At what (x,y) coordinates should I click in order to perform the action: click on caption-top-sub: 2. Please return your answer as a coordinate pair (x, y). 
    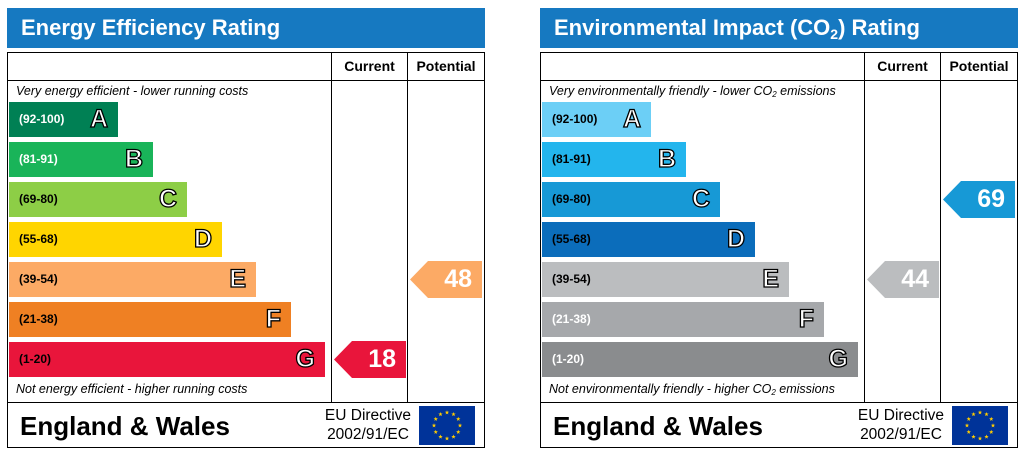
    Looking at the image, I should click on (774, 94).